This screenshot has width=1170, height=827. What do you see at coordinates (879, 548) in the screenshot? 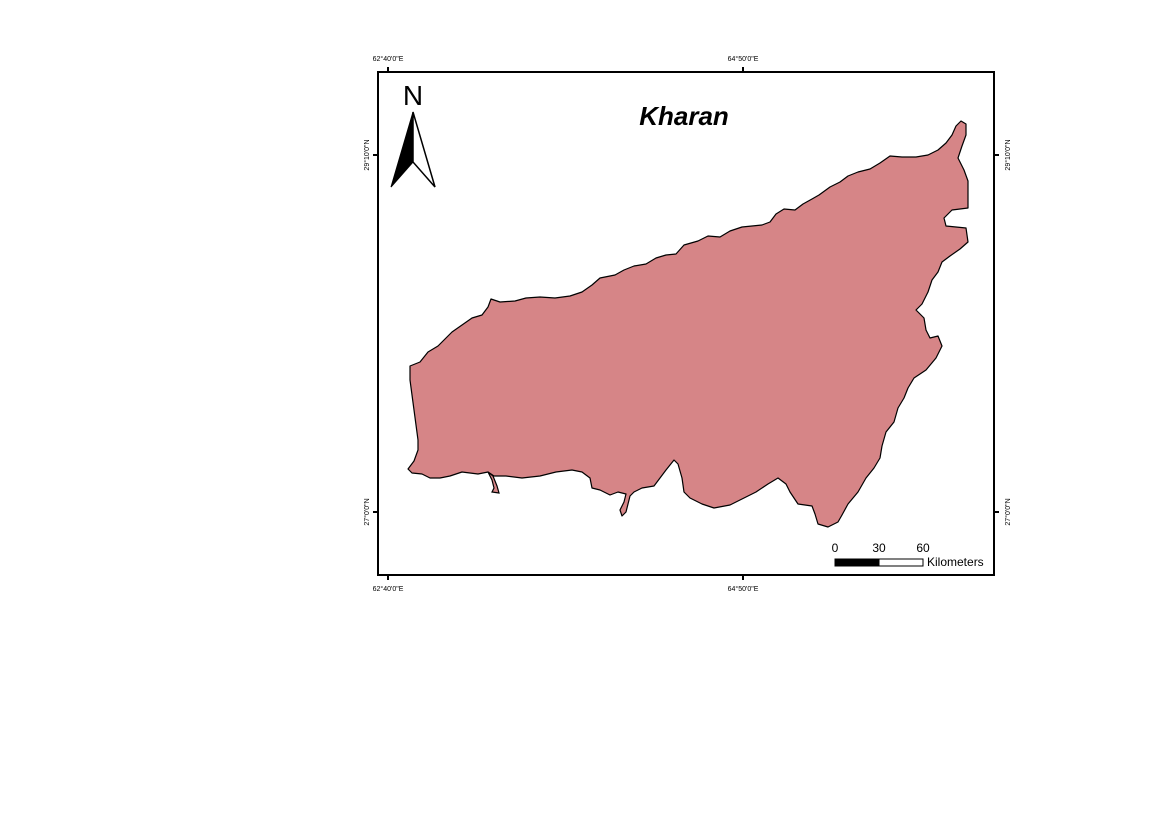
I see `scale-tick-30: 30` at bounding box center [879, 548].